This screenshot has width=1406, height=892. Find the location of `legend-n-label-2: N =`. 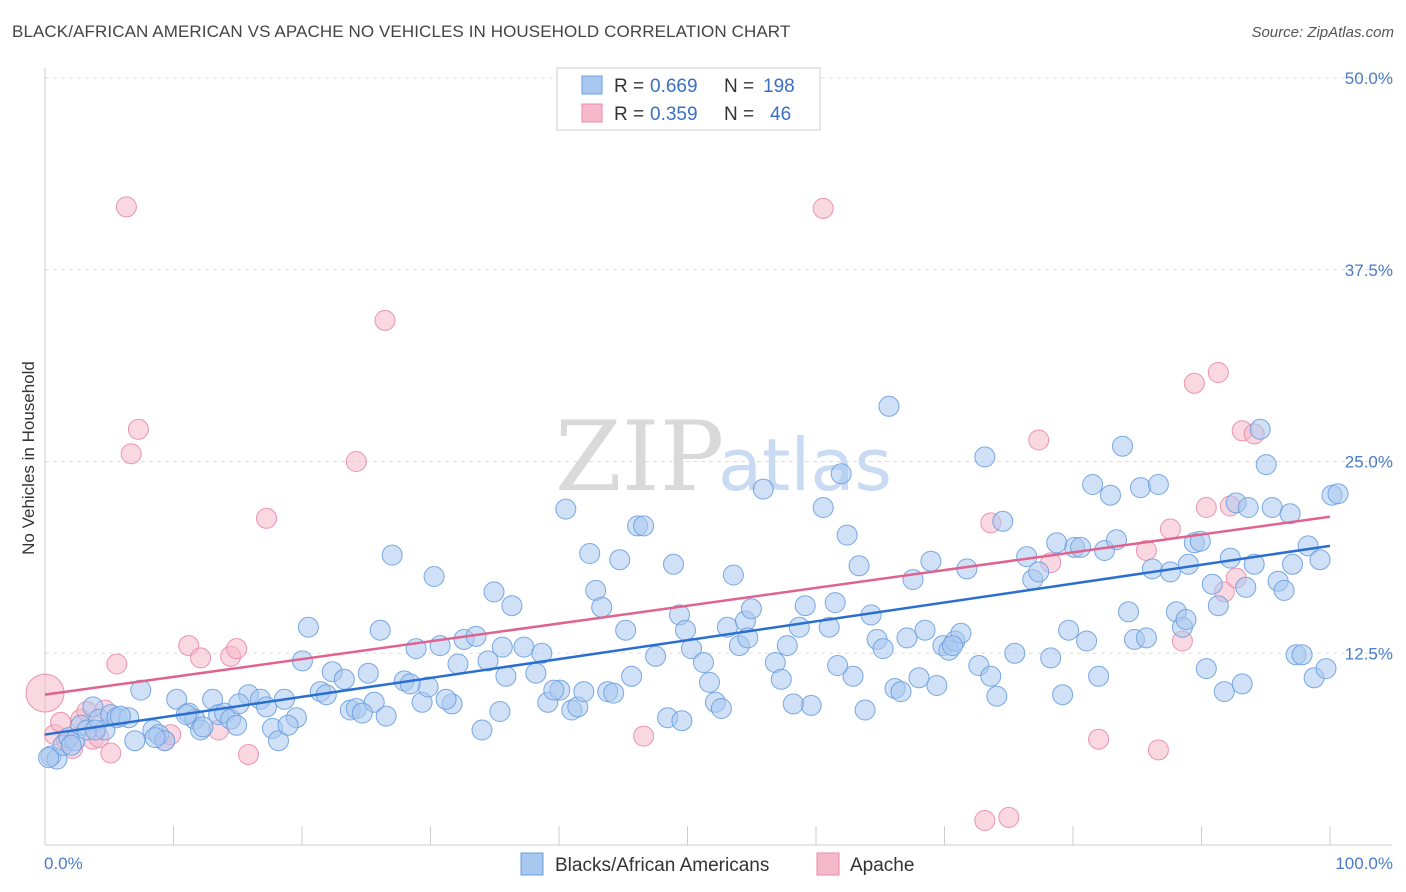

legend-n-label-2: N = is located at coordinates (739, 114).